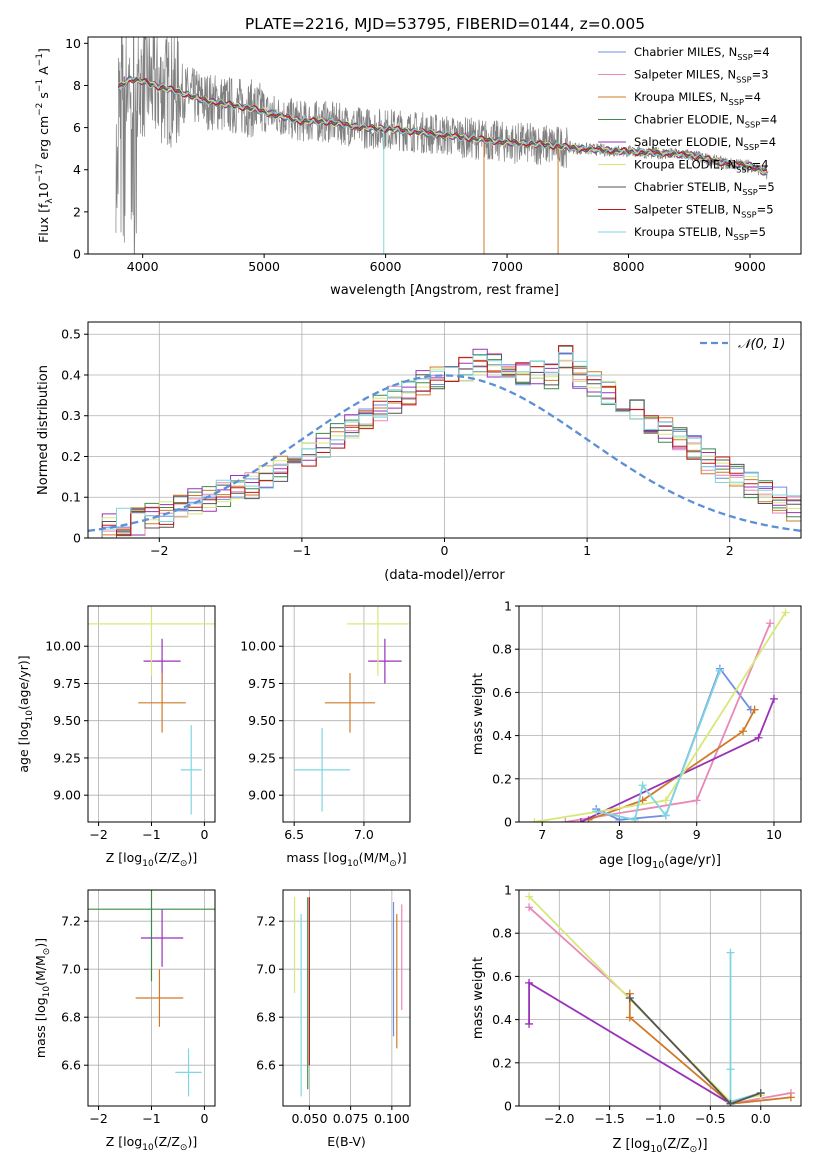 The image size is (819, 1170). I want to click on label-part: (age/yr)], so click(692, 860).